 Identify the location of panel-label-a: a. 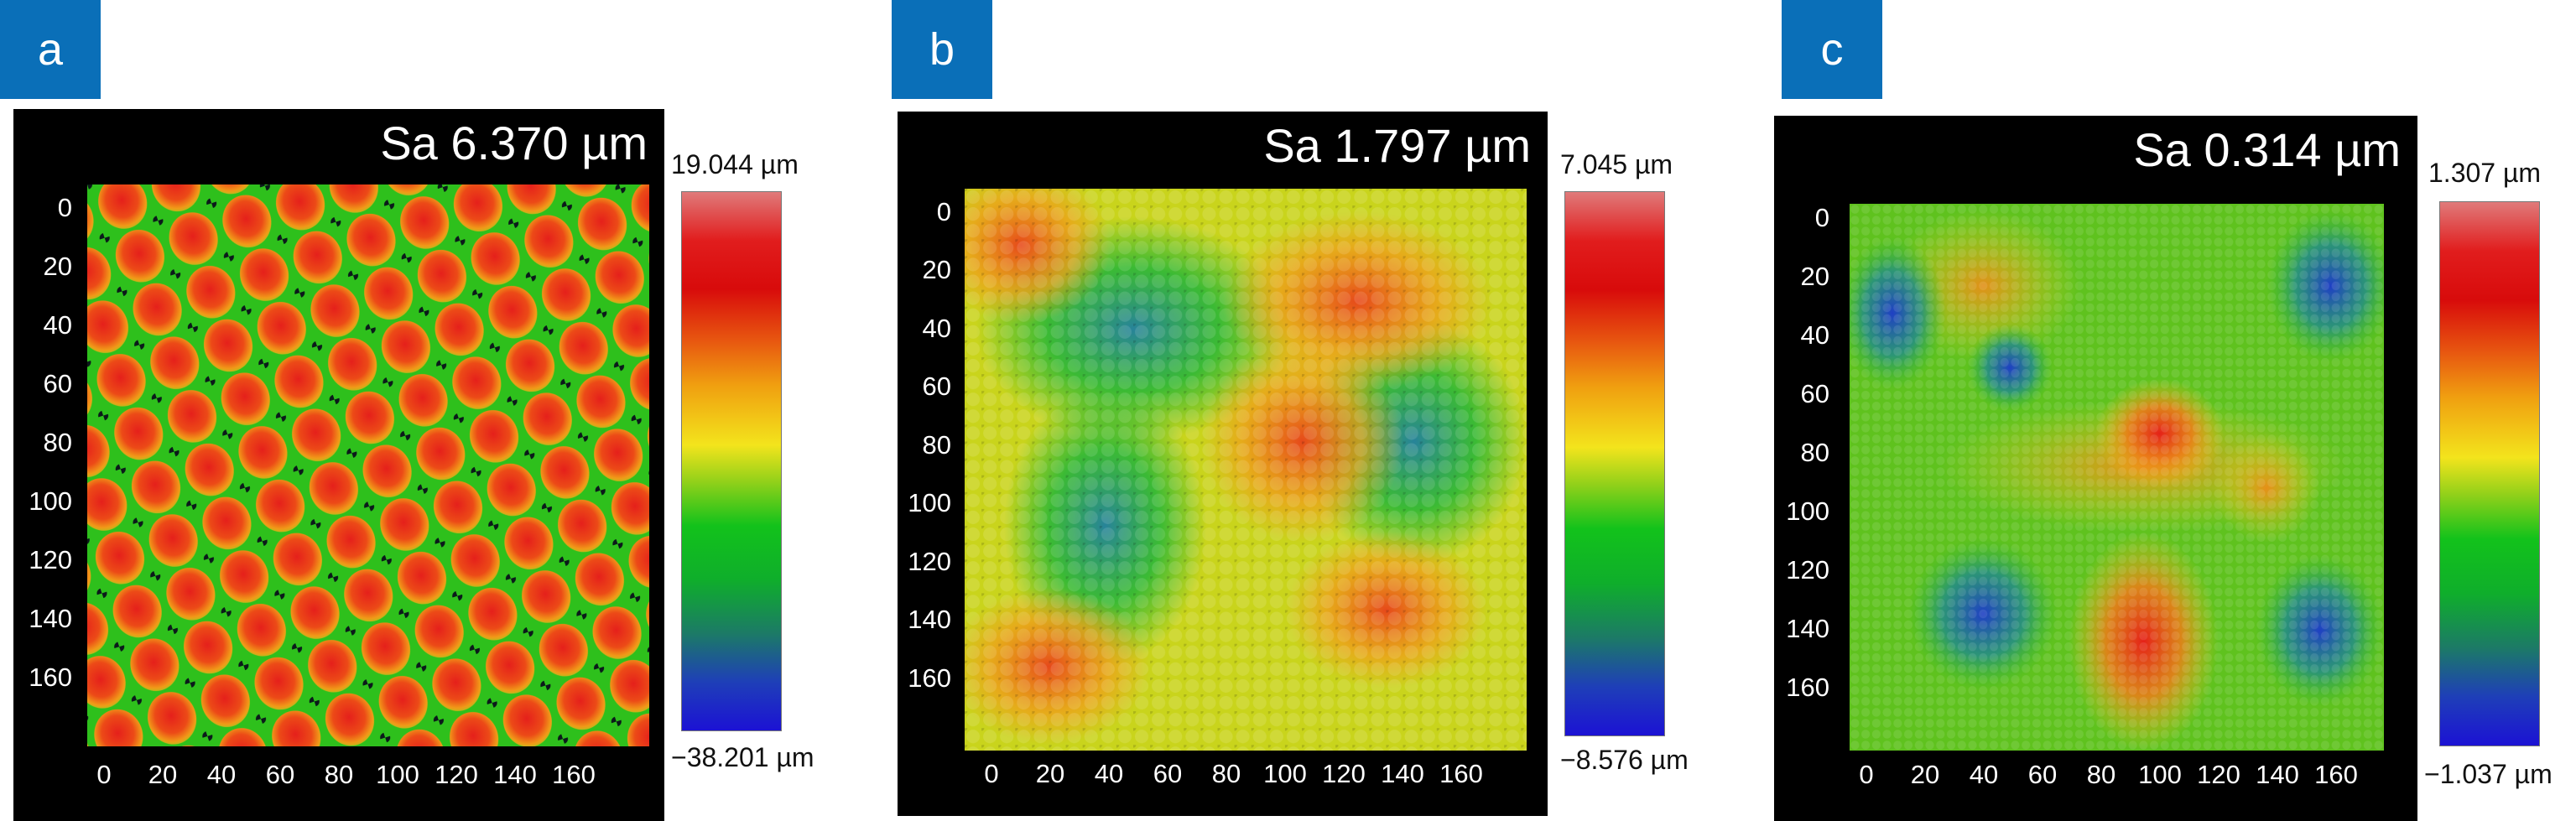
(50, 49).